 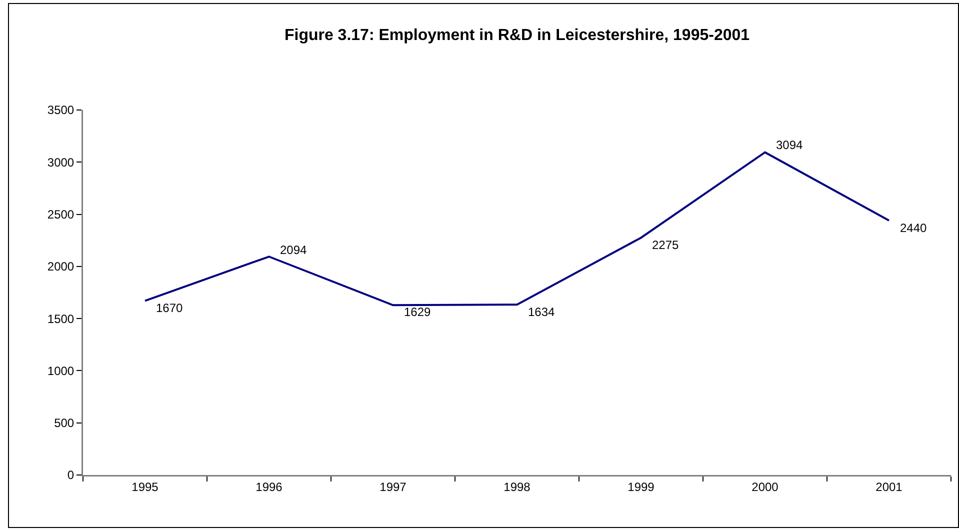 What do you see at coordinates (765, 487) in the screenshot?
I see `x-tick-label: 2000` at bounding box center [765, 487].